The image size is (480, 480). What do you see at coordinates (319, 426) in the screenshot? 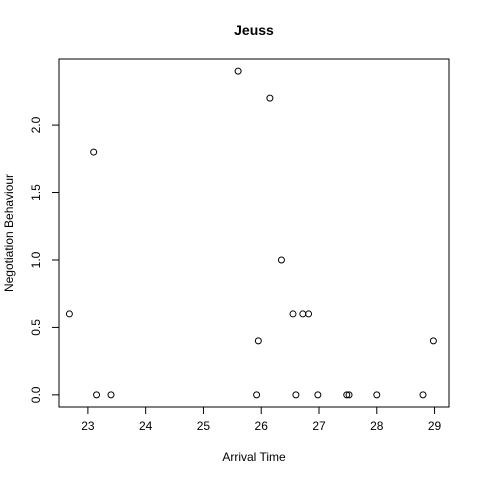
I see `x-tick-label: 27` at bounding box center [319, 426].